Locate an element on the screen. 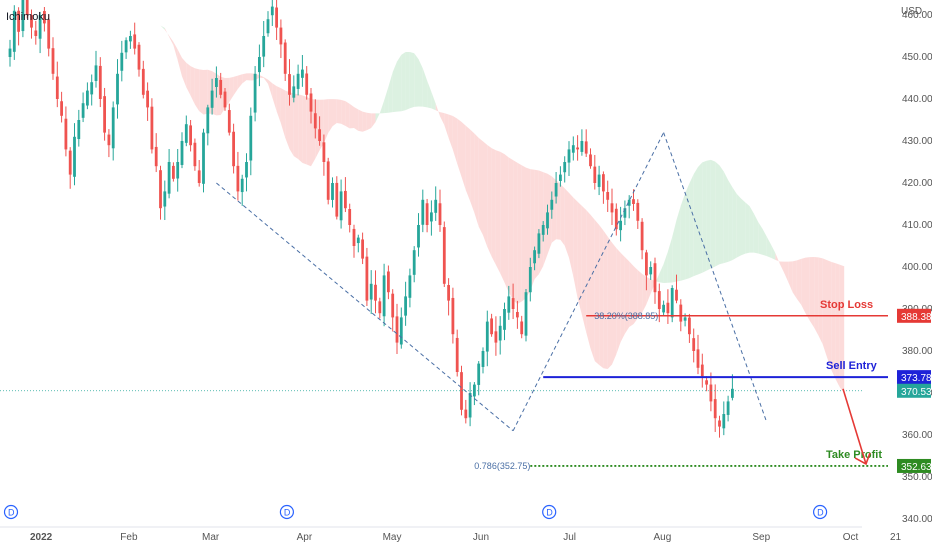 This screenshot has height=550, width=932. dividend-marker-label: D is located at coordinates (549, 513).